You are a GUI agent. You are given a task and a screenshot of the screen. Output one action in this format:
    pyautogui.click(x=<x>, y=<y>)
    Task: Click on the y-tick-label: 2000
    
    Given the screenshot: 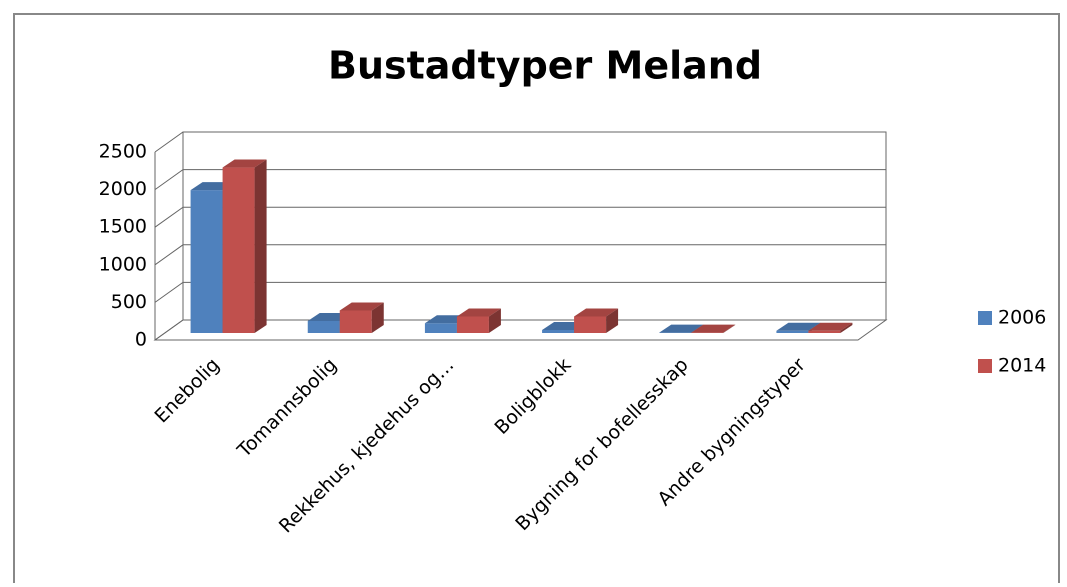 What is the action you would take?
    pyautogui.click(x=123, y=189)
    